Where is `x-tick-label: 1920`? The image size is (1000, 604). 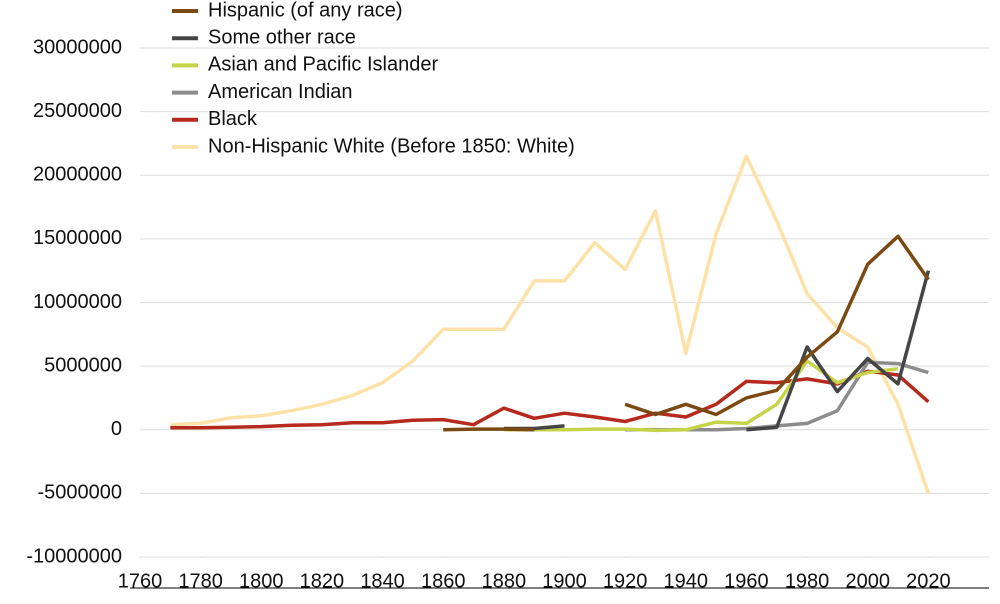 x-tick-label: 1920 is located at coordinates (625, 581).